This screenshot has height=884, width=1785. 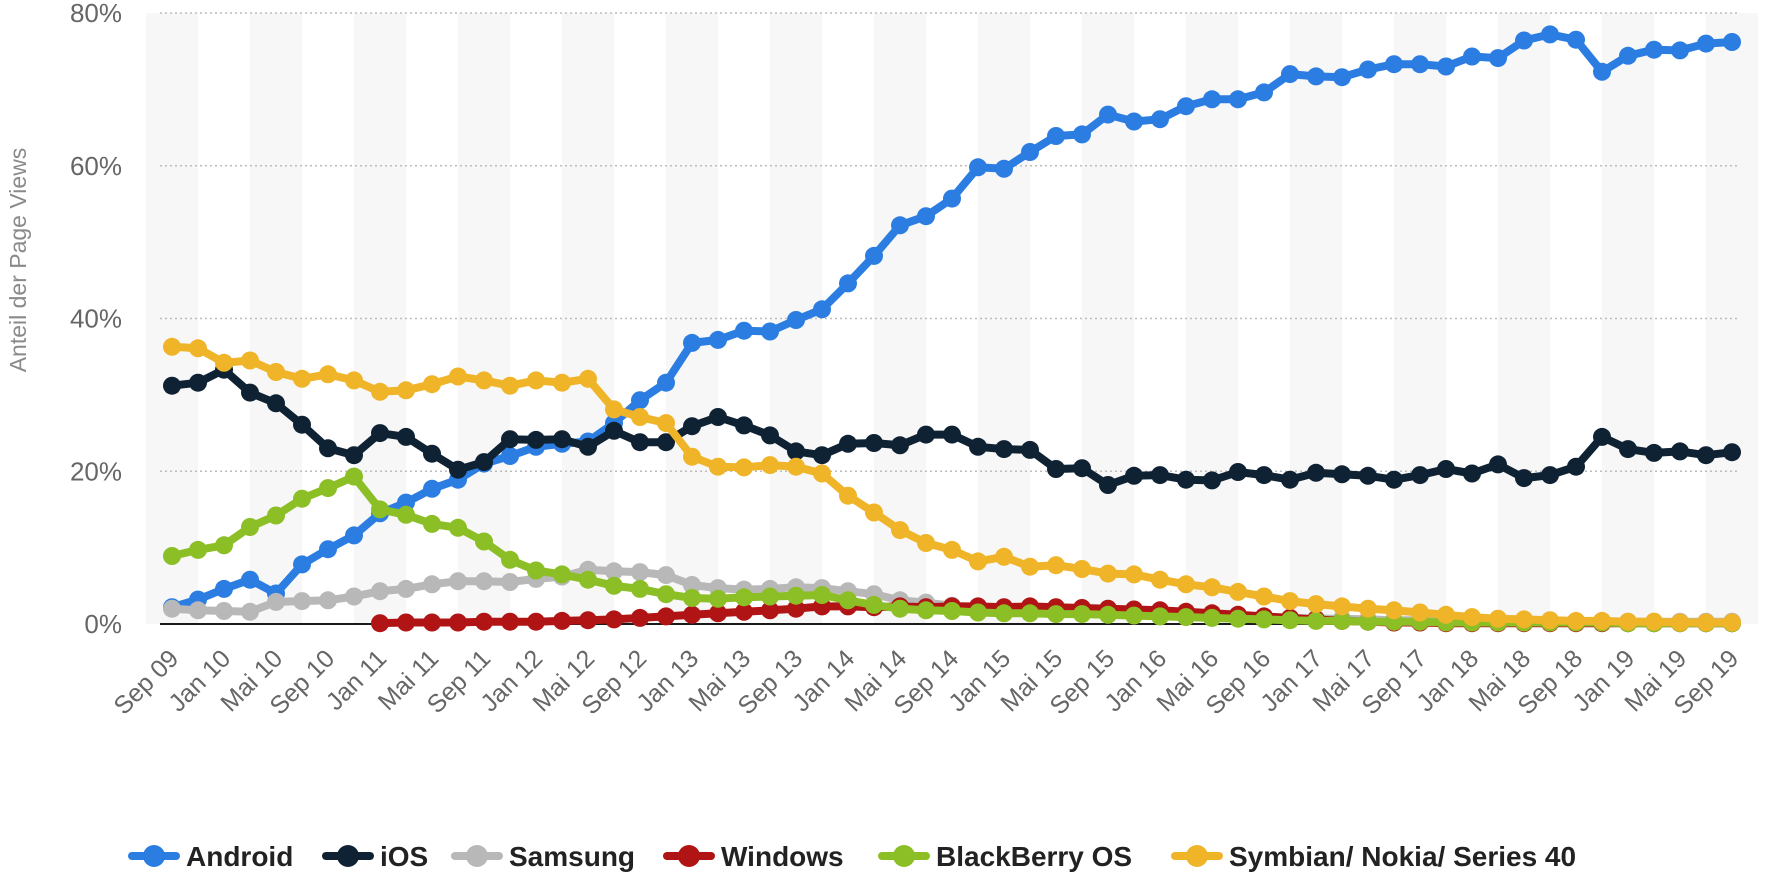 I want to click on legend-item: Symbian/ Nokia/ Series 40, so click(x=1373, y=856).